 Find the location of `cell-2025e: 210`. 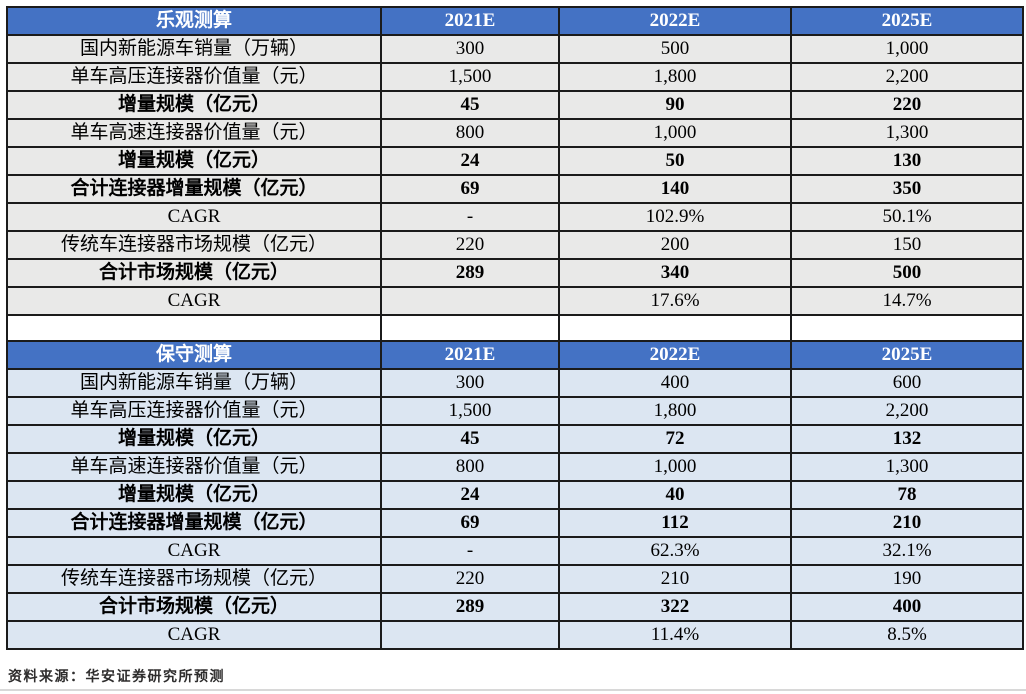

cell-2025e: 210 is located at coordinates (907, 523).